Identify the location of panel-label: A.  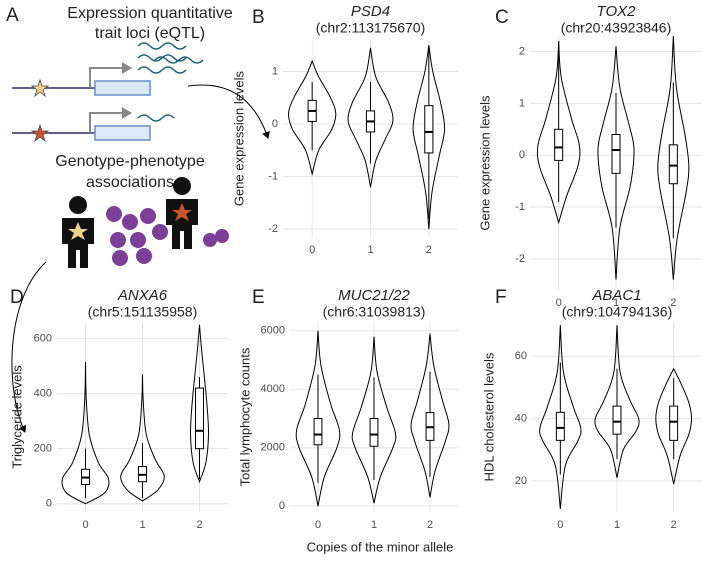
(12, 15).